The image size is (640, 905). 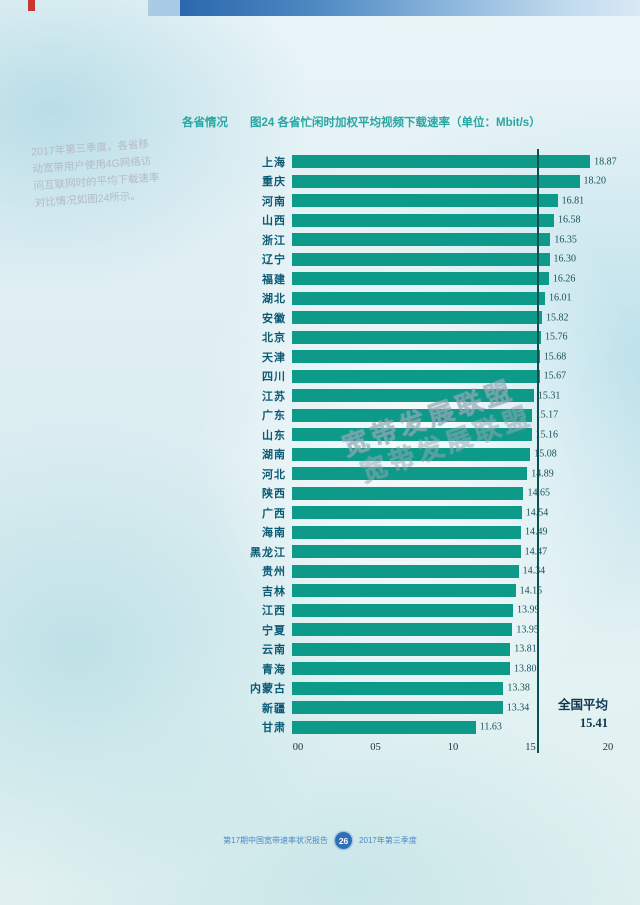 What do you see at coordinates (450, 337) in the screenshot?
I see `bar-track: 15.76` at bounding box center [450, 337].